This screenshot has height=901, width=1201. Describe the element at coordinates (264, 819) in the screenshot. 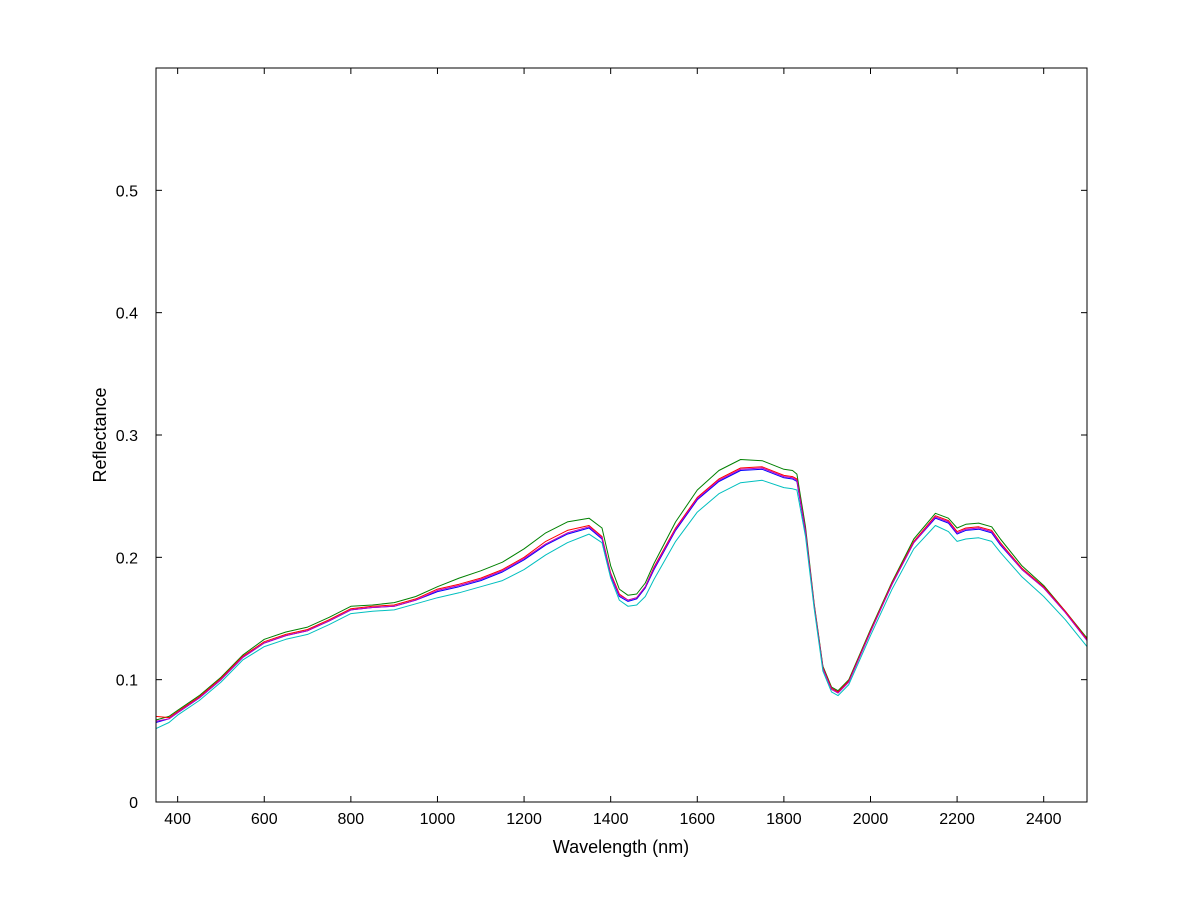

I see `x-tick-label: 600` at that location.